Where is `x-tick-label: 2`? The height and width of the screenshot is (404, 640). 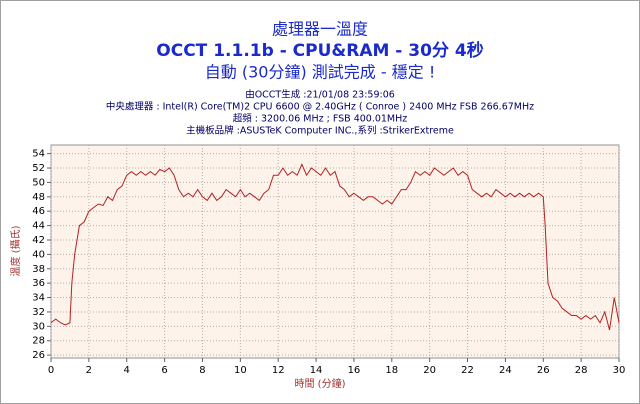
x-tick-label: 2 is located at coordinates (89, 370).